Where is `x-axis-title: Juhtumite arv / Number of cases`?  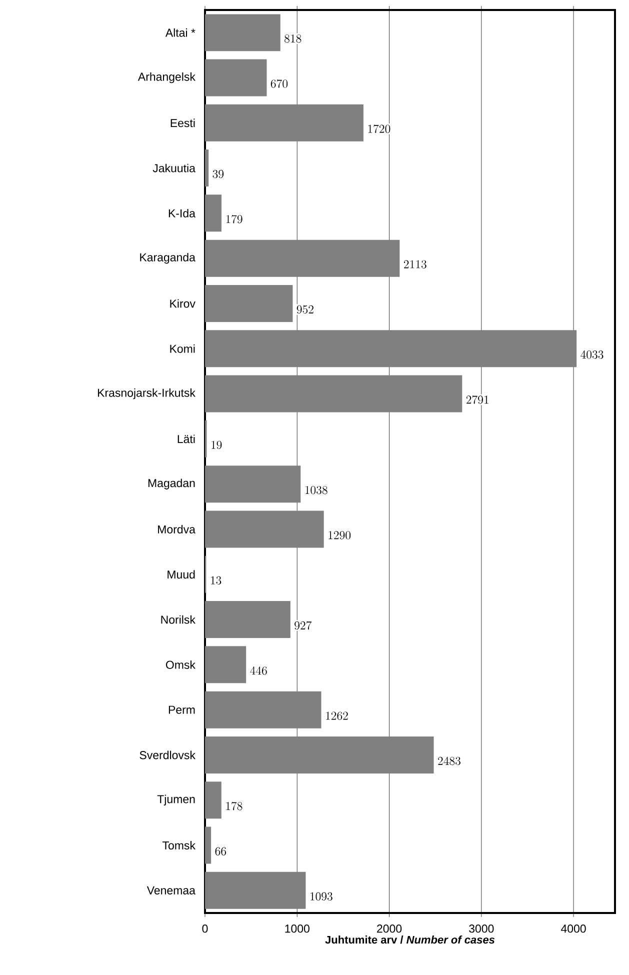
x-axis-title: Juhtumite arv / Number of cases is located at coordinates (410, 940).